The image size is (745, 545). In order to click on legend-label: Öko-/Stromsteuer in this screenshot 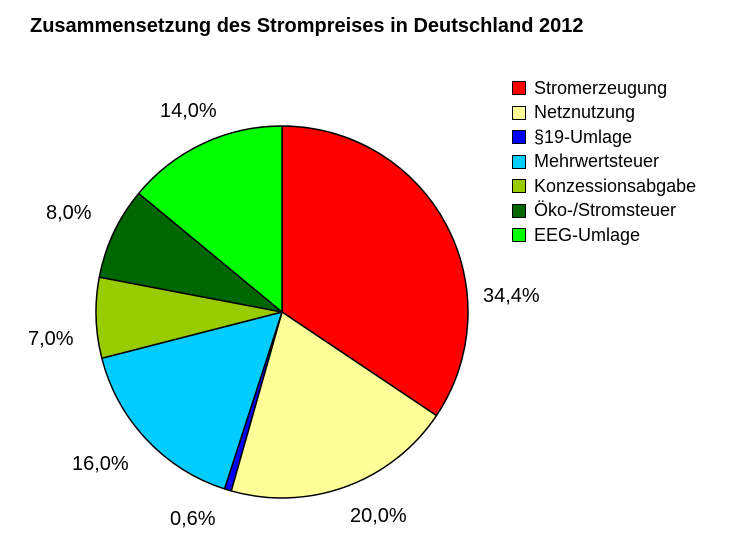, I will do `click(605, 210)`.